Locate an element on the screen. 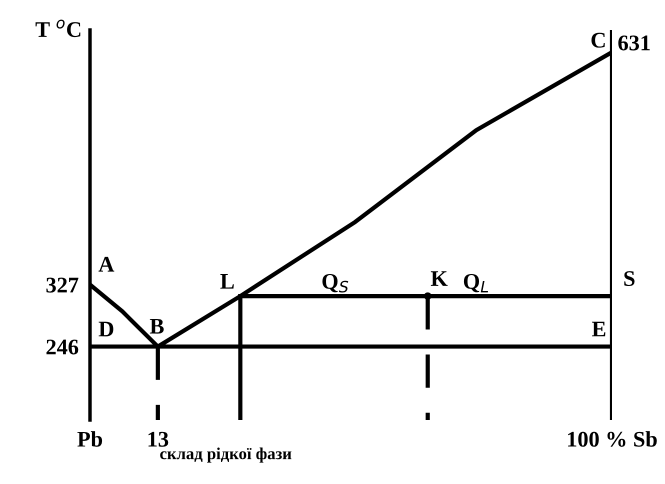  annotation: D is located at coordinates (106, 329).